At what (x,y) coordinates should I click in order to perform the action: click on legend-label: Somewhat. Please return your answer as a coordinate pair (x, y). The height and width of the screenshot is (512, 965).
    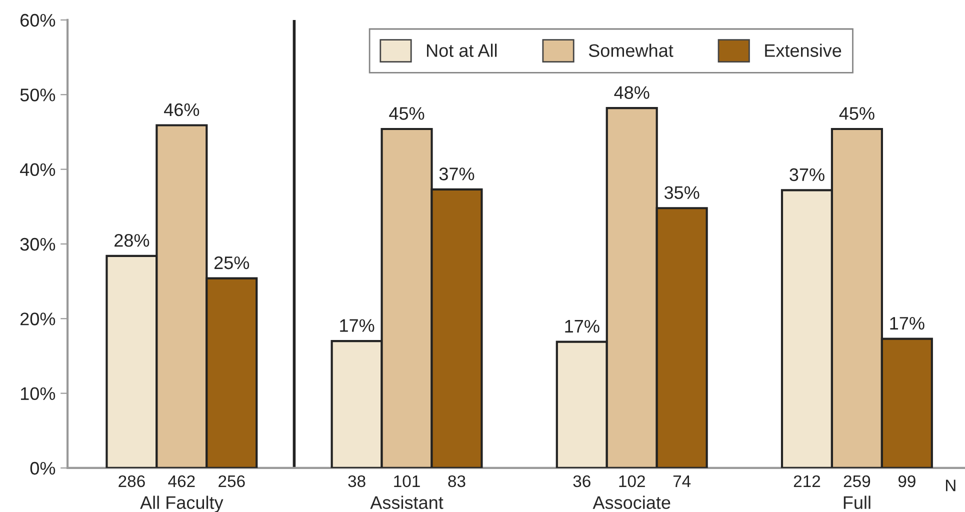
    Looking at the image, I should click on (631, 50).